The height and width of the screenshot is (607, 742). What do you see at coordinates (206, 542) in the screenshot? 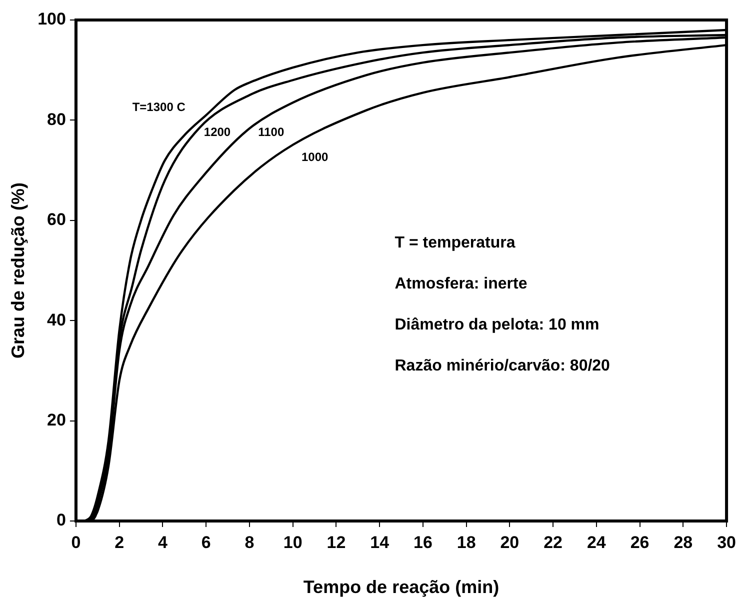
I see `x-tick-label: 6` at bounding box center [206, 542].